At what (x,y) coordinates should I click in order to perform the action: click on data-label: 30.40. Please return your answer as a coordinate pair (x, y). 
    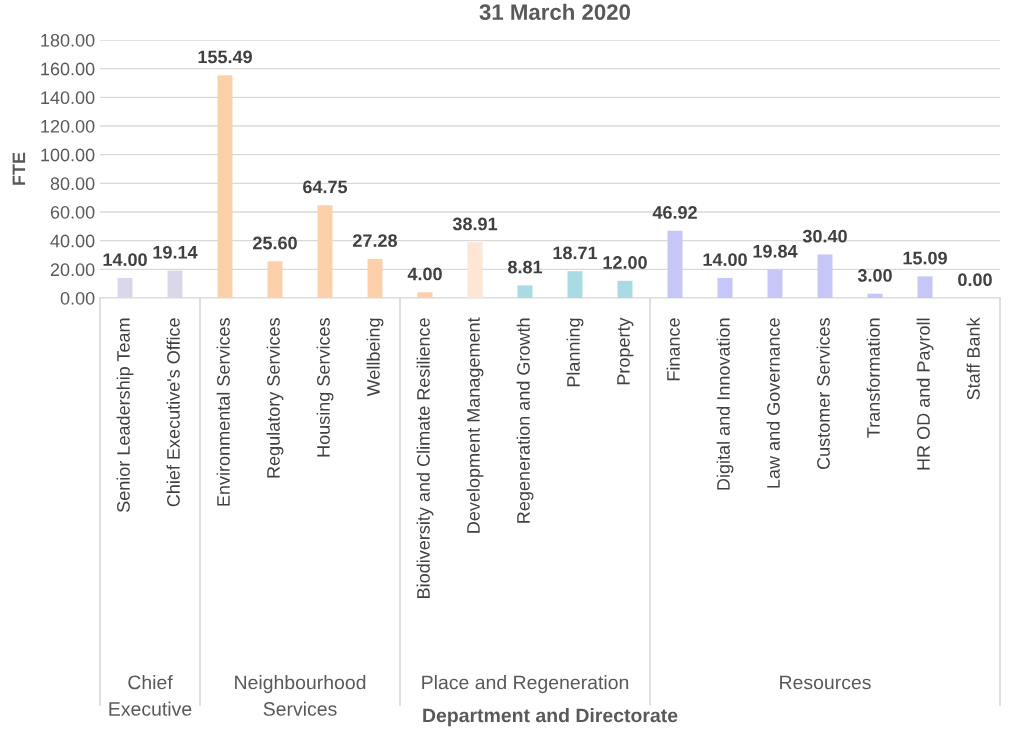
    Looking at the image, I should click on (824, 236).